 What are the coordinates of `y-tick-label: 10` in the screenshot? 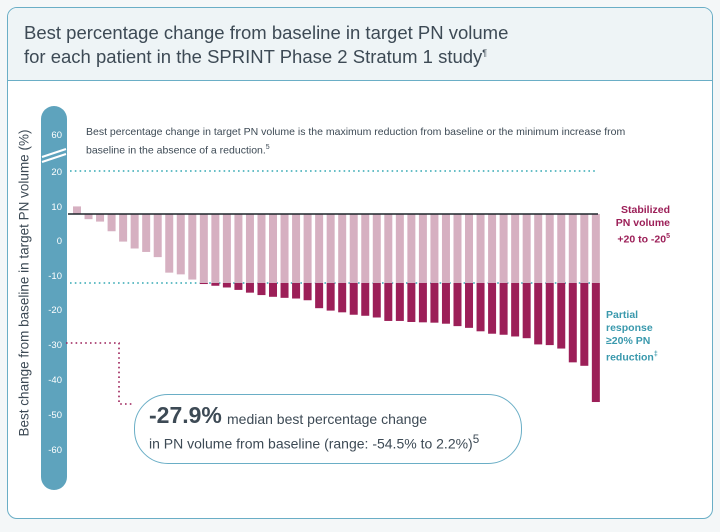 It's located at (56, 207).